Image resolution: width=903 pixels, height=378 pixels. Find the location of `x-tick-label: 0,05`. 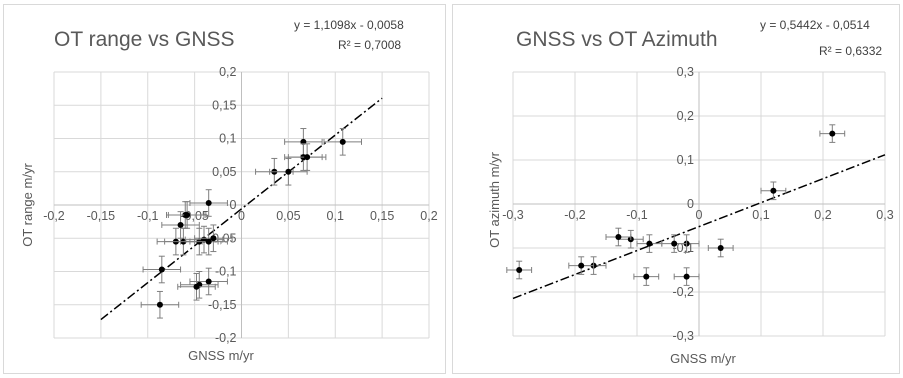

x-tick-label: 0,05 is located at coordinates (288, 216).